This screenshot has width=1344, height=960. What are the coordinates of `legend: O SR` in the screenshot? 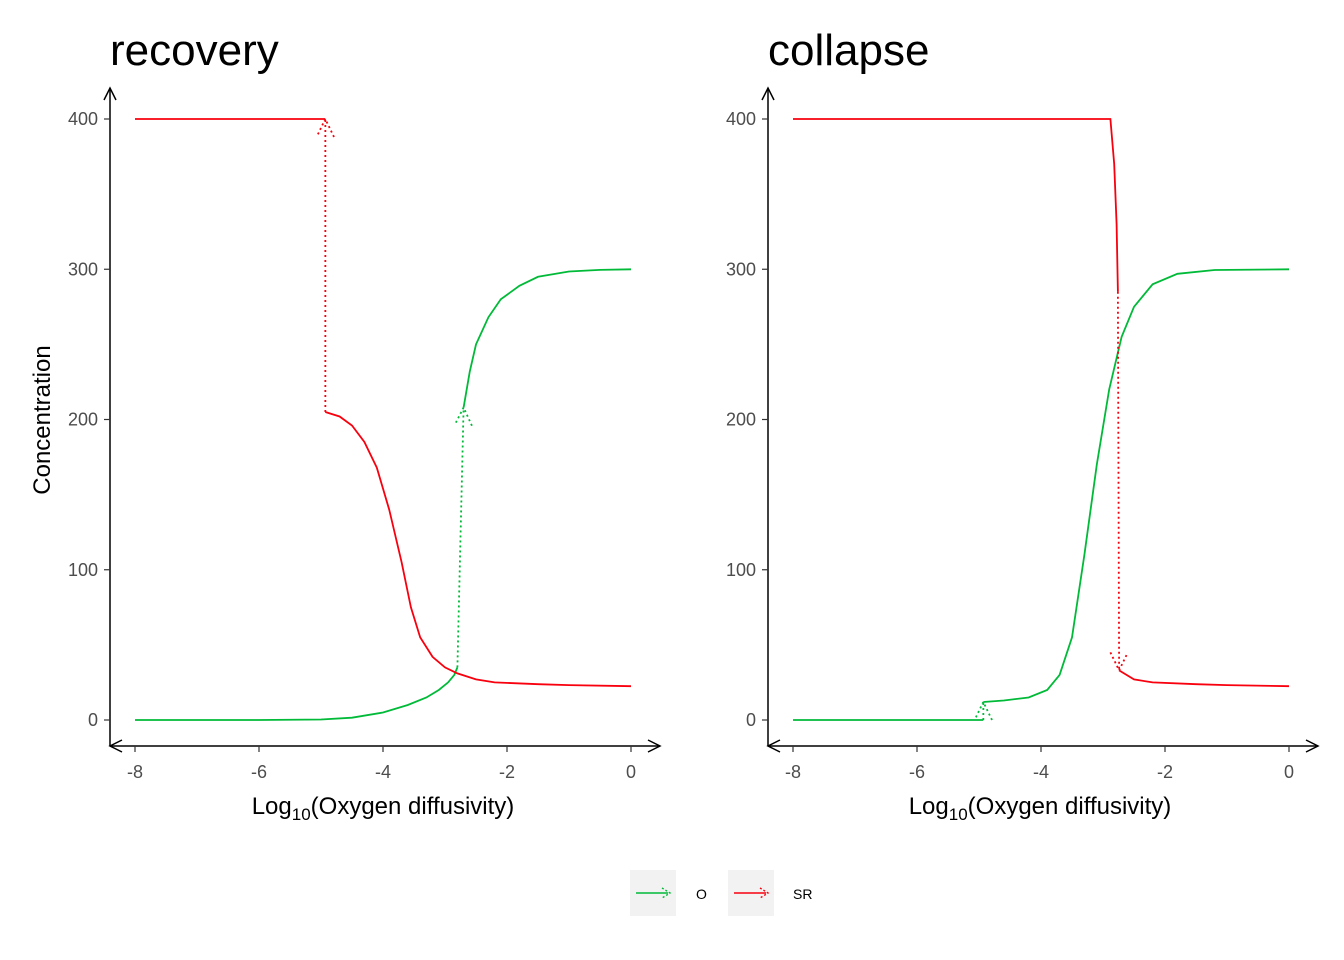 It's located at (721, 893).